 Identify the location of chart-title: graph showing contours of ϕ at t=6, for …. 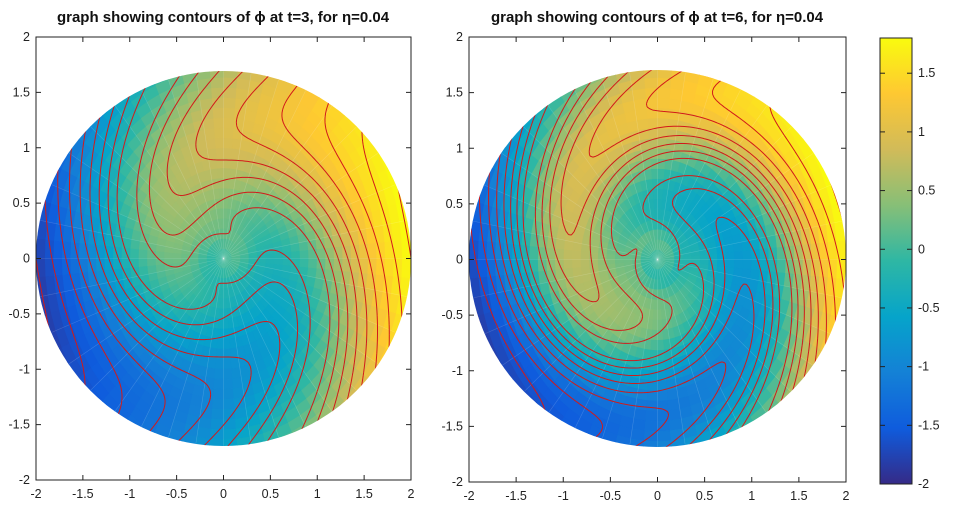
(657, 17).